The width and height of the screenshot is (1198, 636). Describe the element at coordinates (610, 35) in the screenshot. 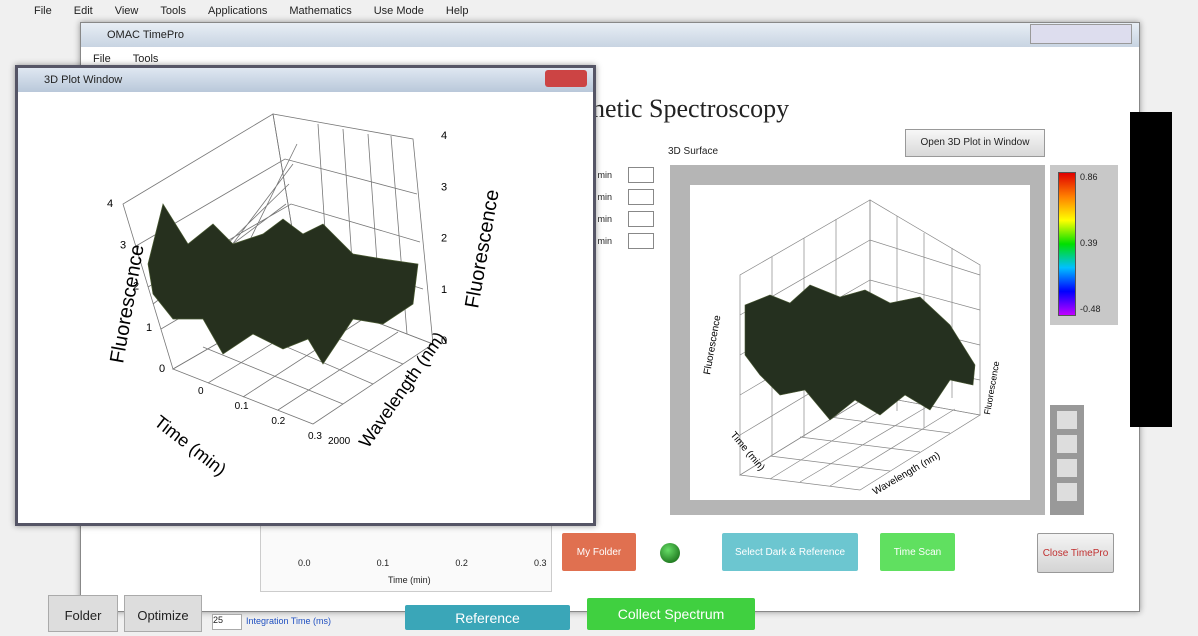

I see `window-title: OMAC TimePro` at that location.